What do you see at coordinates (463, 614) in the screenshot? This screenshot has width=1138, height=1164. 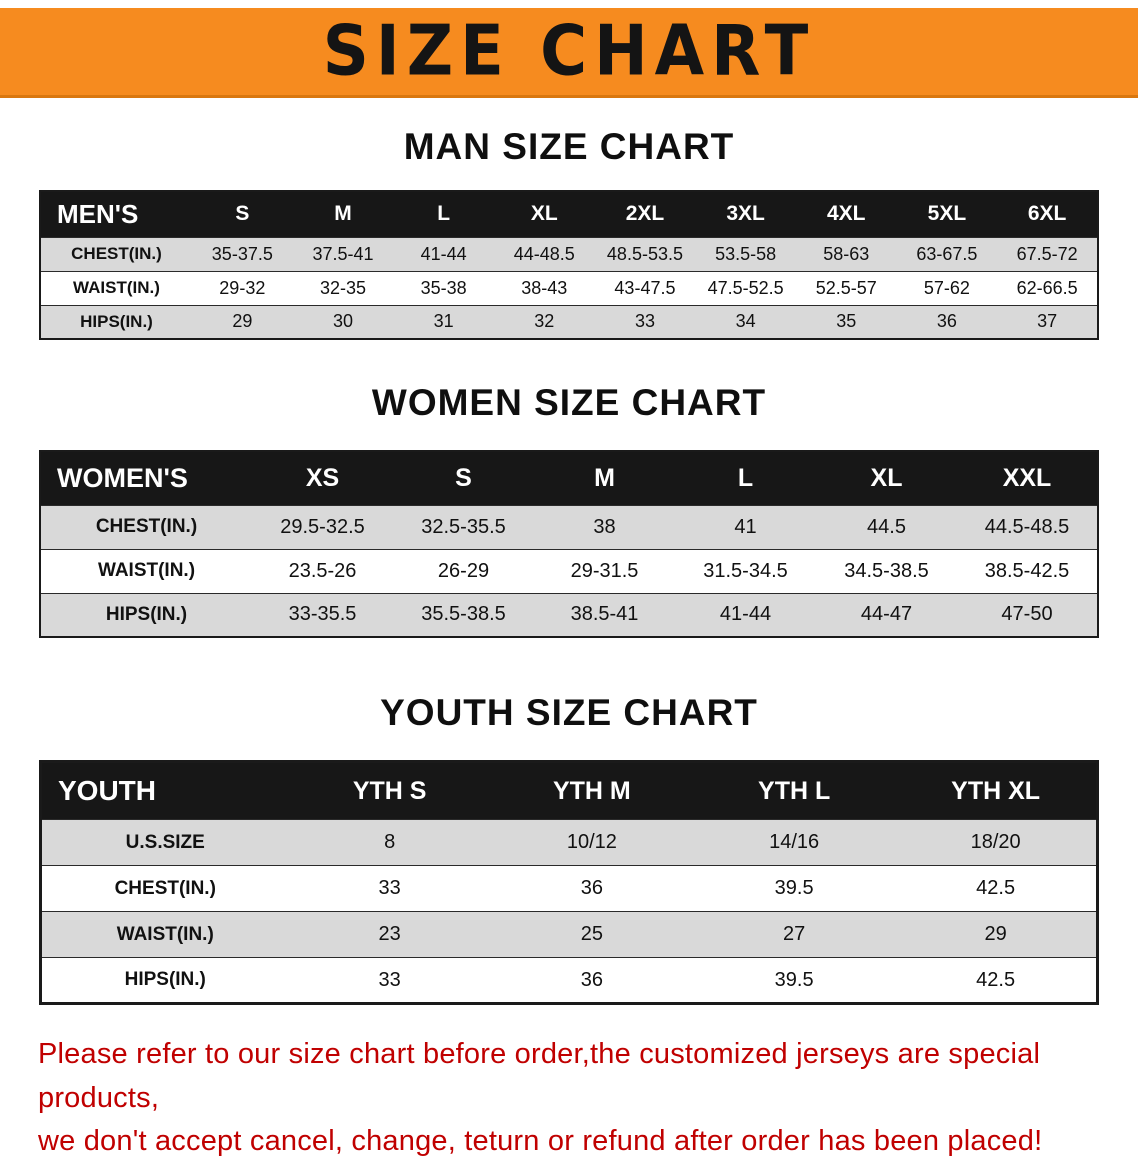 I see `table-cell: 35.5-38.5` at bounding box center [463, 614].